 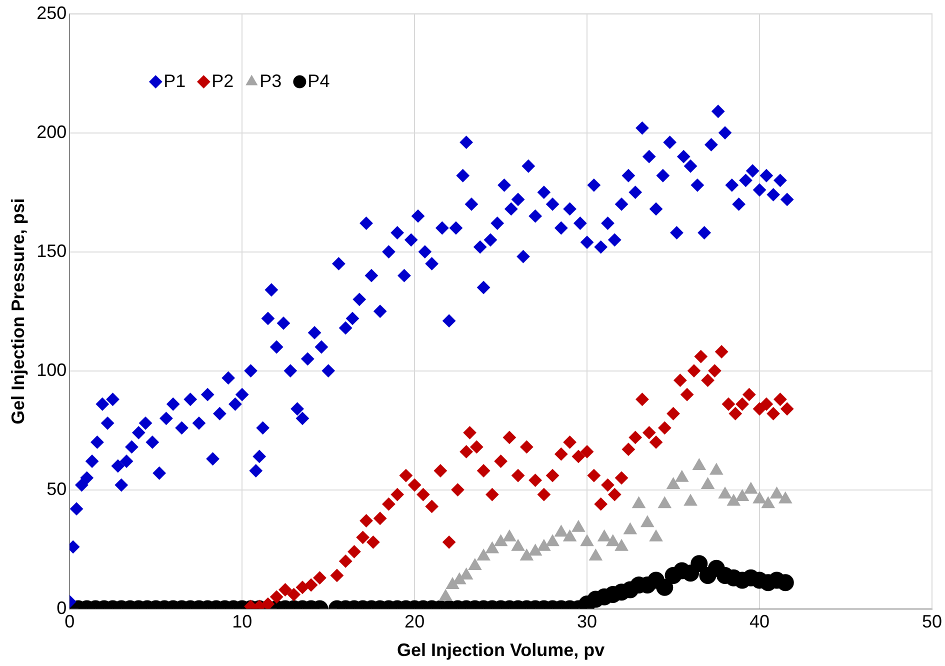 What do you see at coordinates (271, 80) in the screenshot?
I see `legend-label: P3` at bounding box center [271, 80].